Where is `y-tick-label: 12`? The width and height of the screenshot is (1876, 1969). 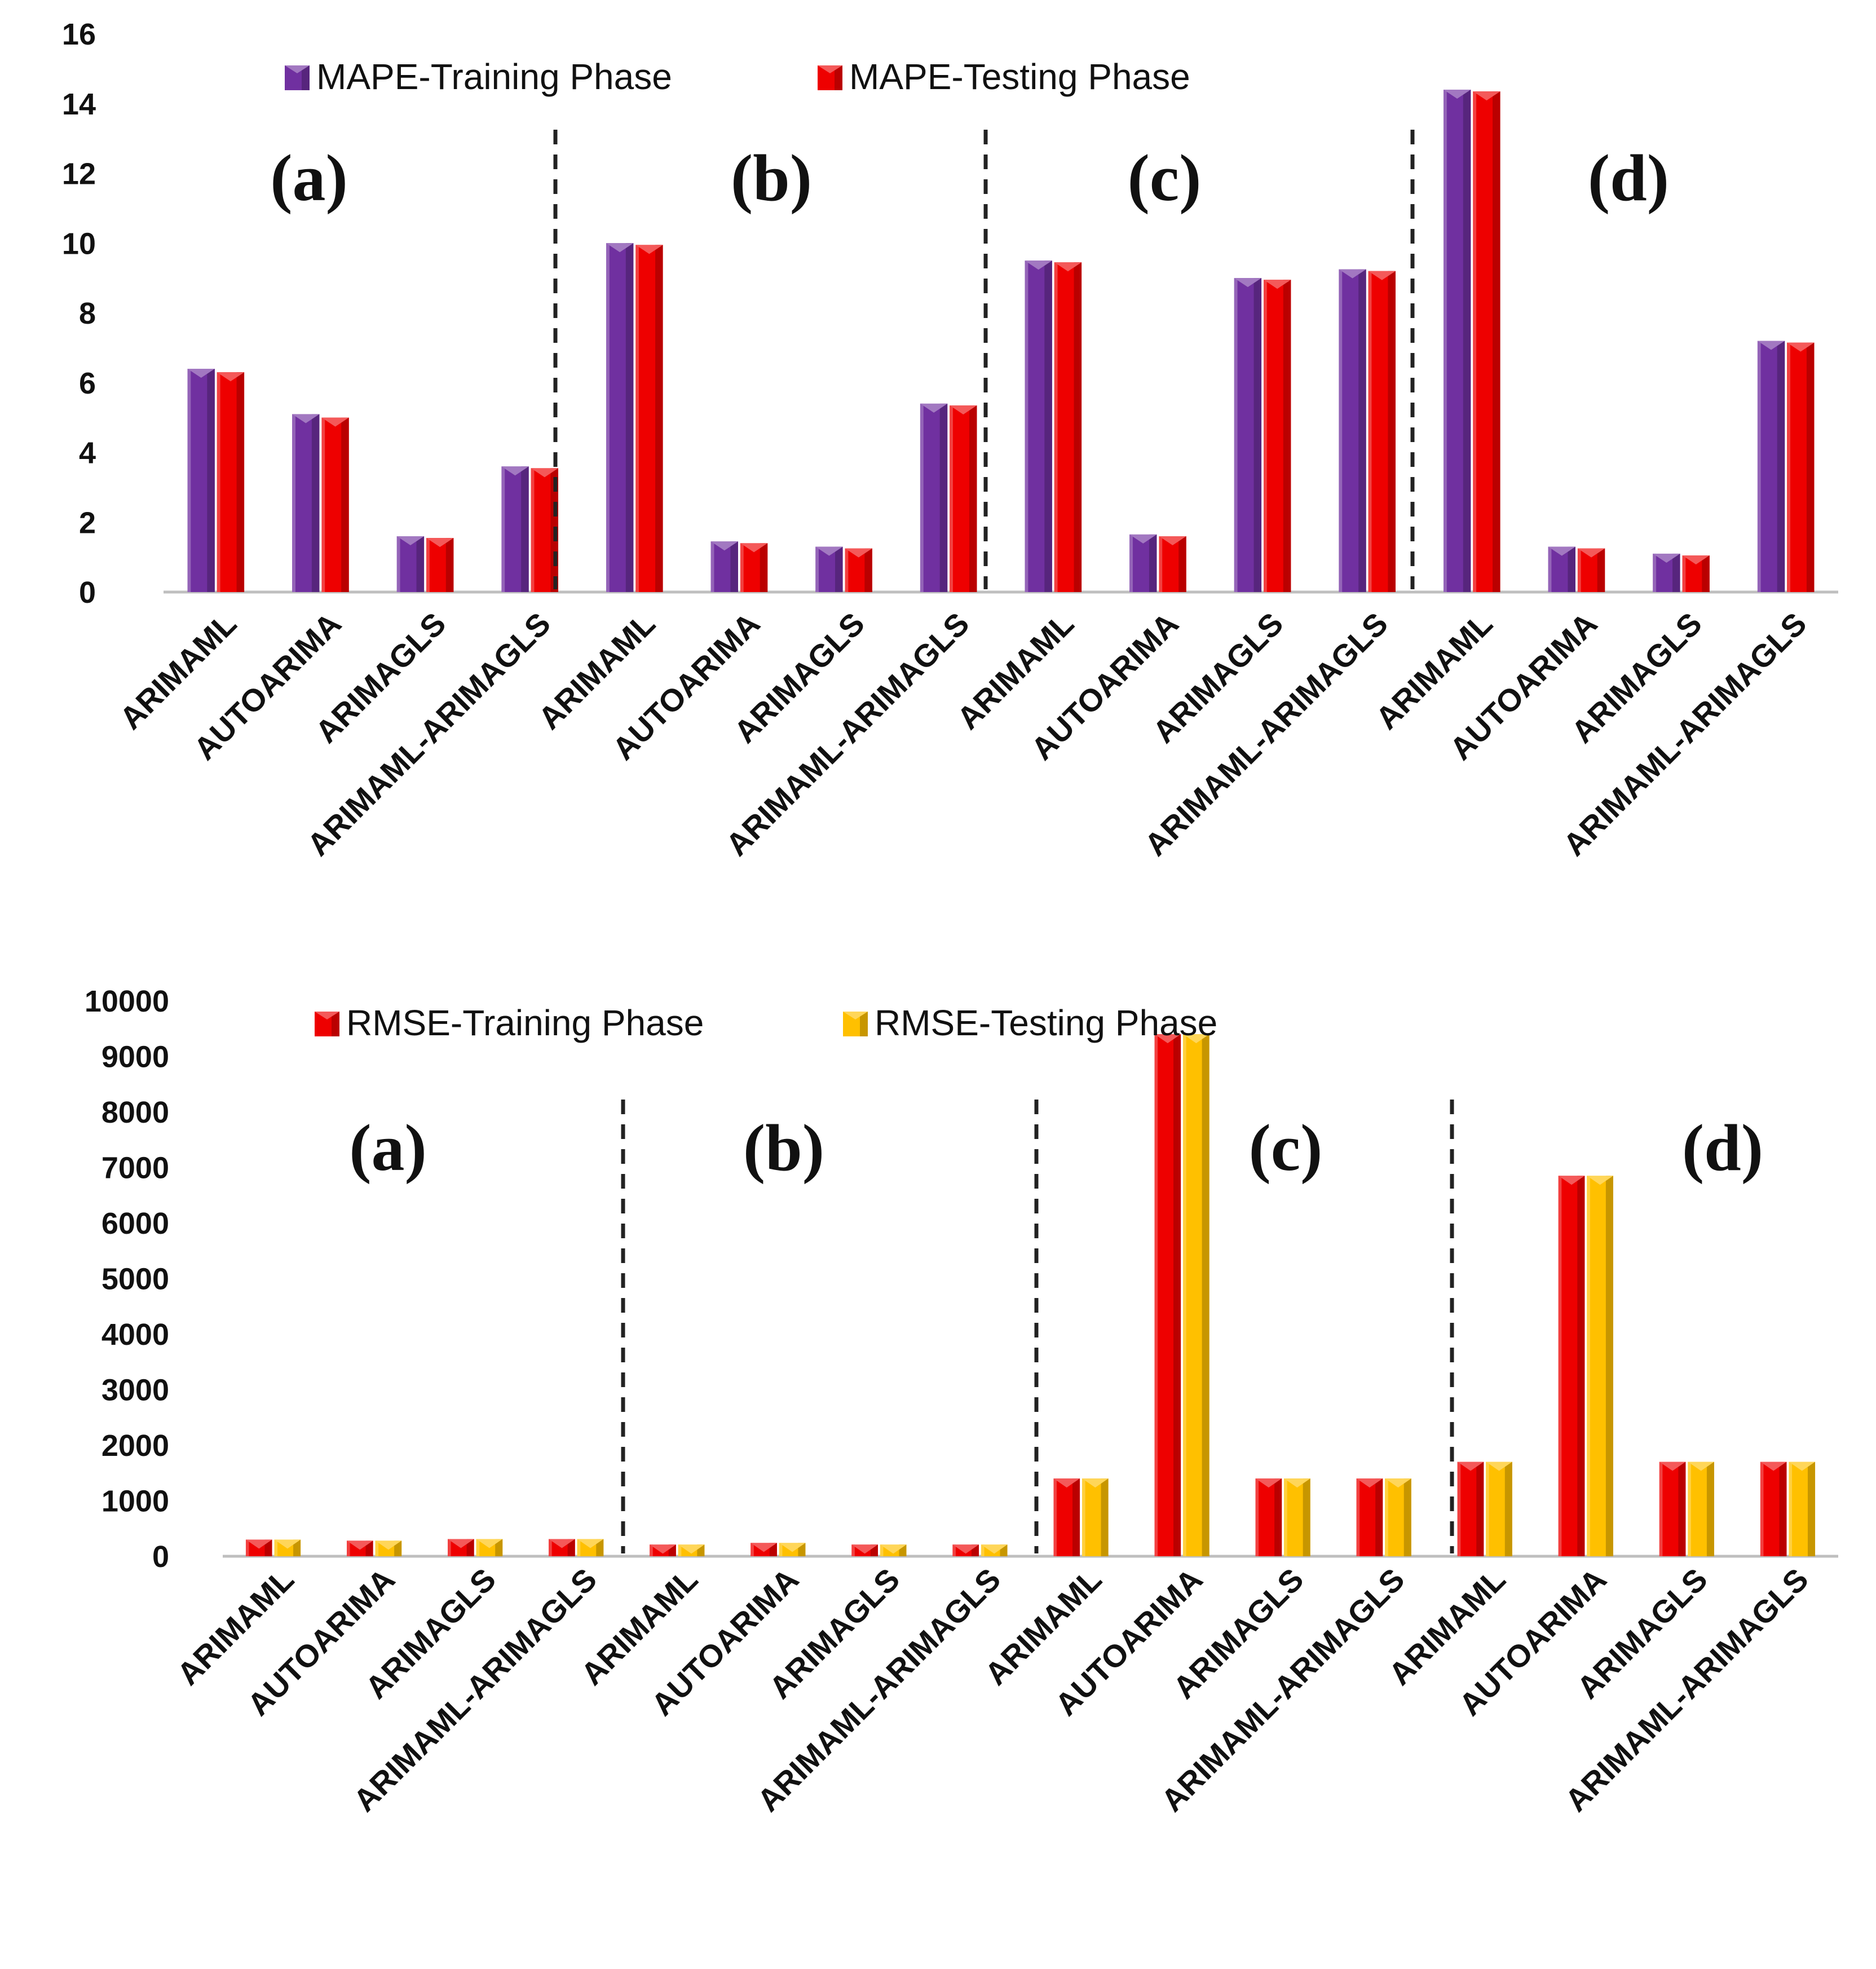
y-tick-label: 12 is located at coordinates (79, 174).